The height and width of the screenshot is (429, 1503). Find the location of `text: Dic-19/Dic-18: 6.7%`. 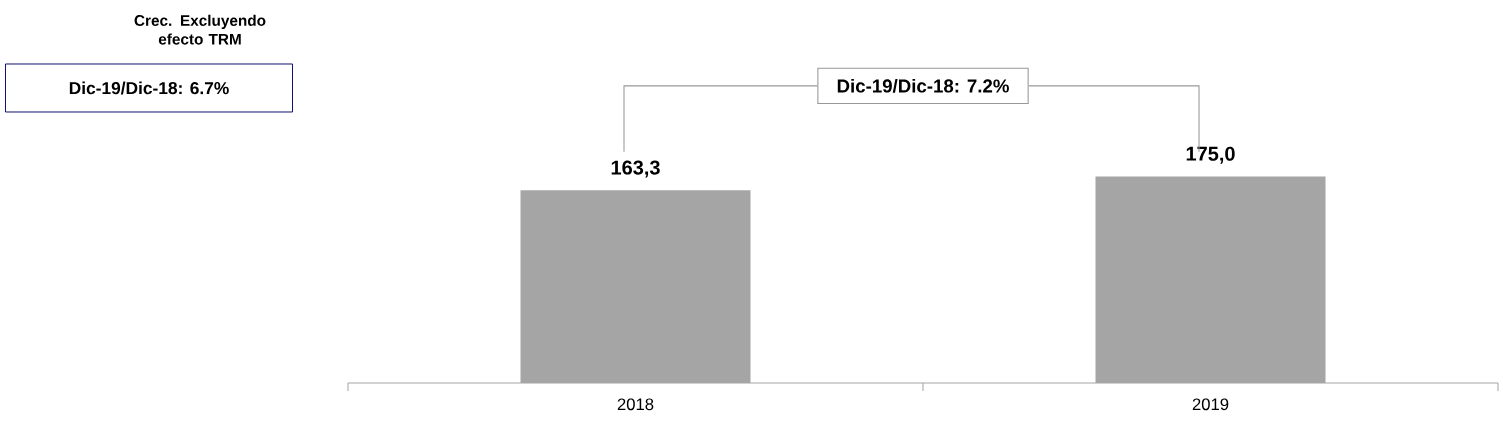

text: Dic-19/Dic-18: 6.7% is located at coordinates (149, 88).